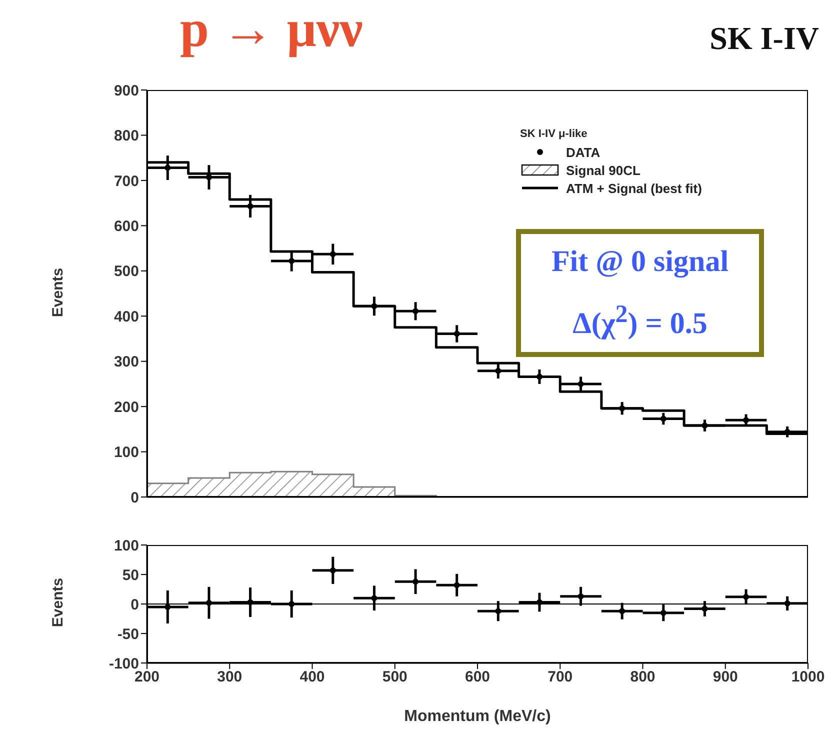 This screenshot has height=738, width=835. What do you see at coordinates (808, 677) in the screenshot?
I see `x-tick-label: 1000` at bounding box center [808, 677].